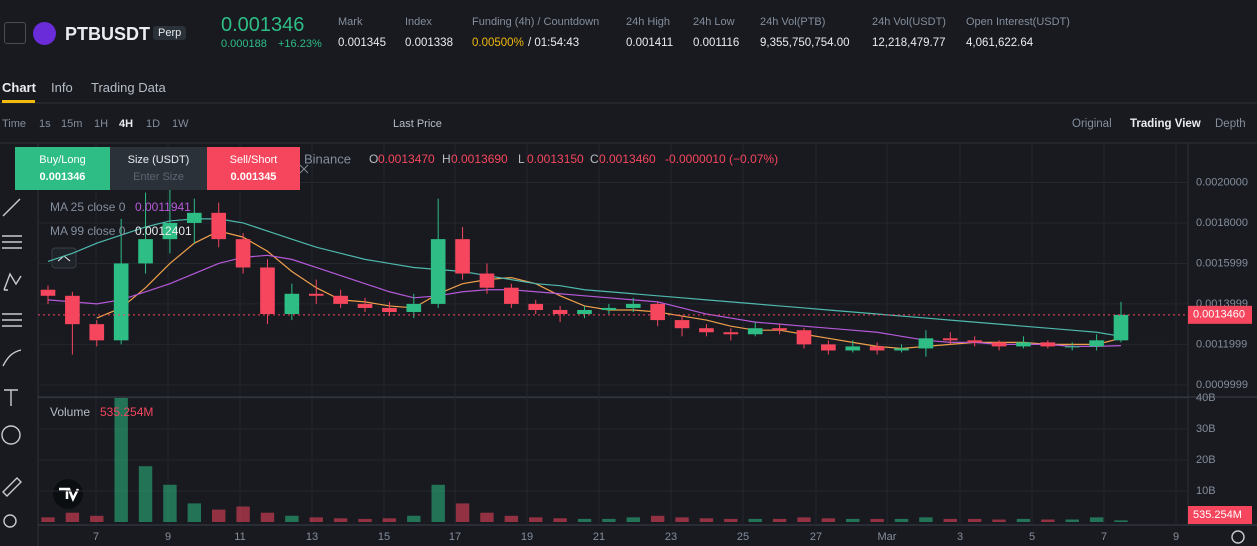  What do you see at coordinates (70, 412) in the screenshot?
I see `volume-title: Volume` at bounding box center [70, 412].